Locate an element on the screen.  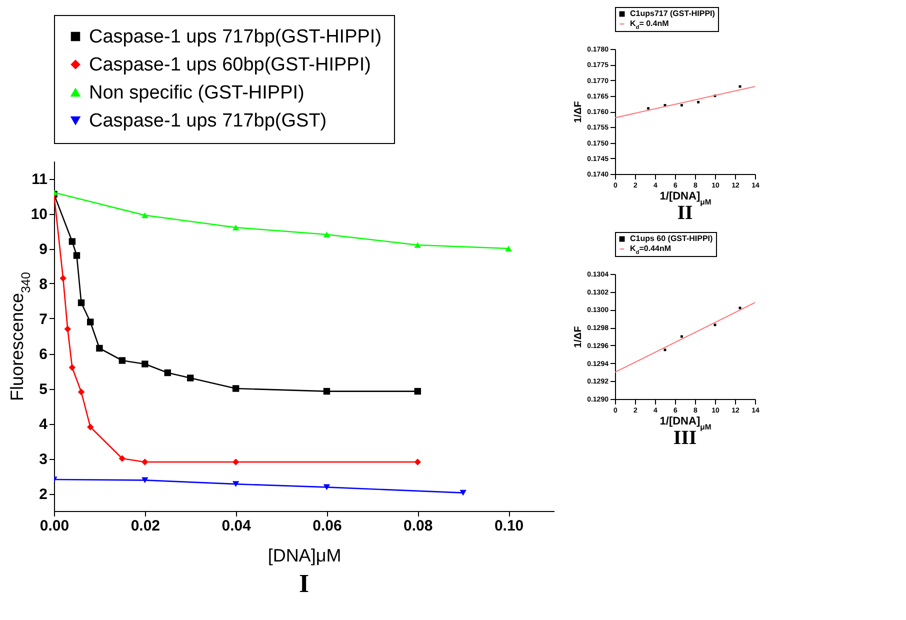
x-axis-title: [DNA]μM is located at coordinates (305, 556).